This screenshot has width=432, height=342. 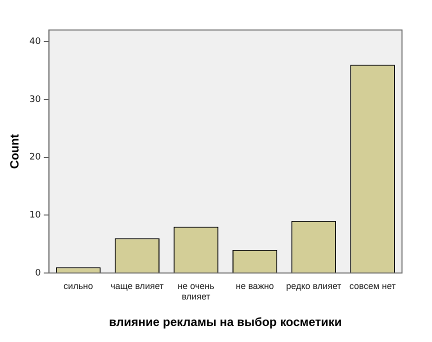 I want to click on x-tick-label: не важно, so click(x=255, y=285).